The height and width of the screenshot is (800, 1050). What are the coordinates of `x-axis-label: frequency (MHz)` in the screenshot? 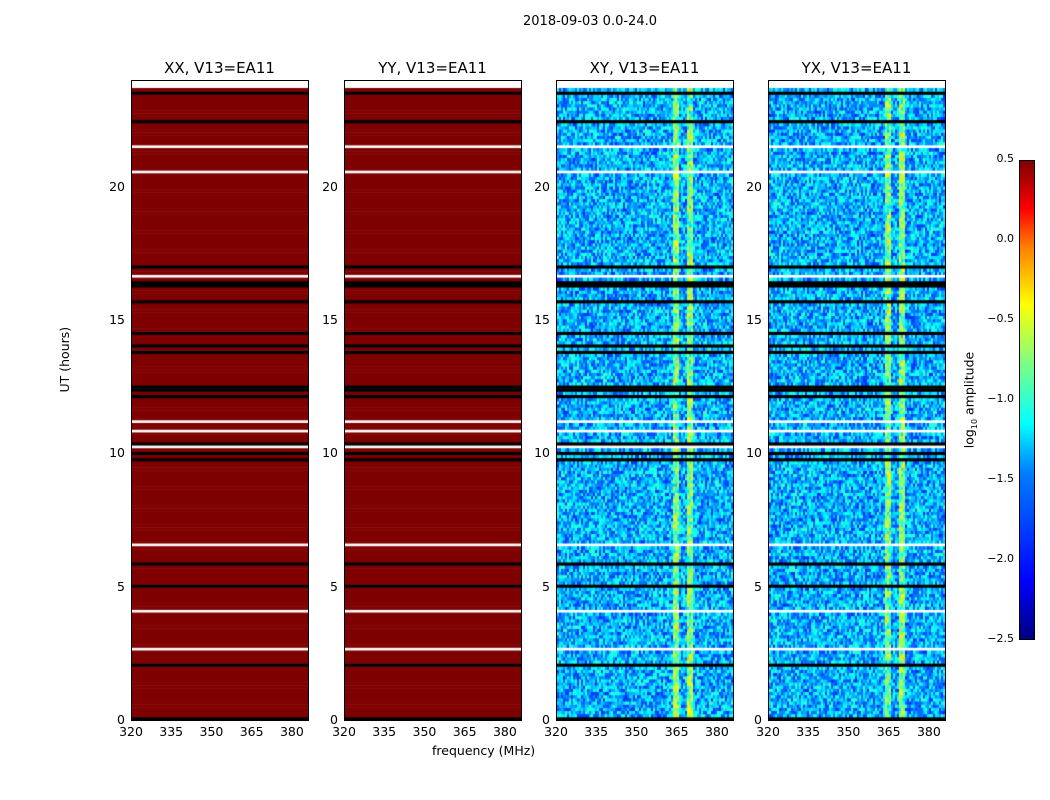 It's located at (484, 750).